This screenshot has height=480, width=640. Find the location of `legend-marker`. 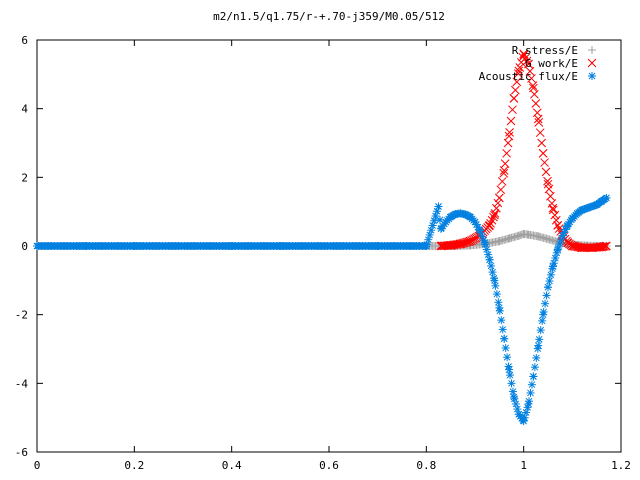

legend-marker is located at coordinates (592, 63).